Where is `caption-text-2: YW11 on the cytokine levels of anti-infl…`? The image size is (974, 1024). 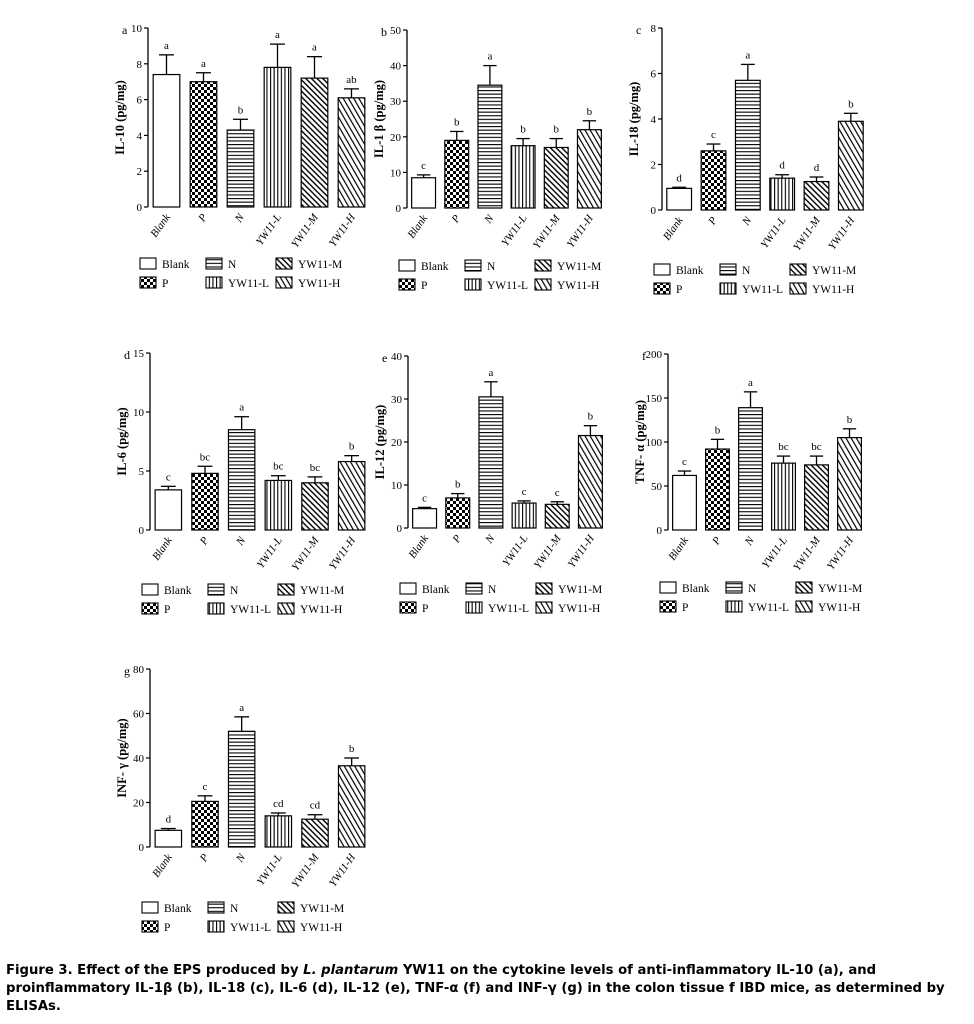 caption-text-2: YW11 on the cytokine levels of anti-infl… is located at coordinates (475, 988).